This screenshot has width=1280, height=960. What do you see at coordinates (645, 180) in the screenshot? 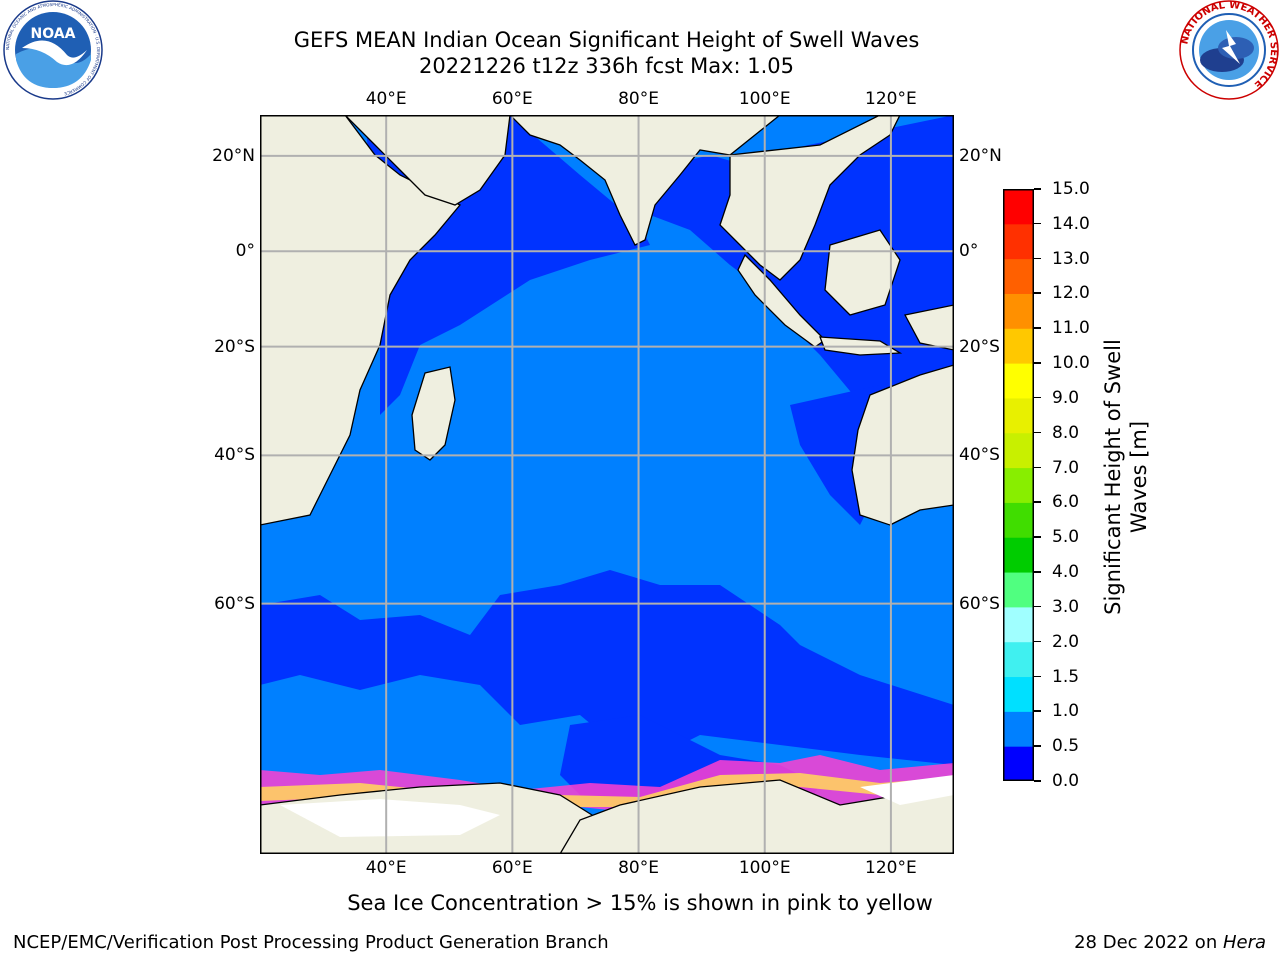
I see `india-land` at bounding box center [645, 180].